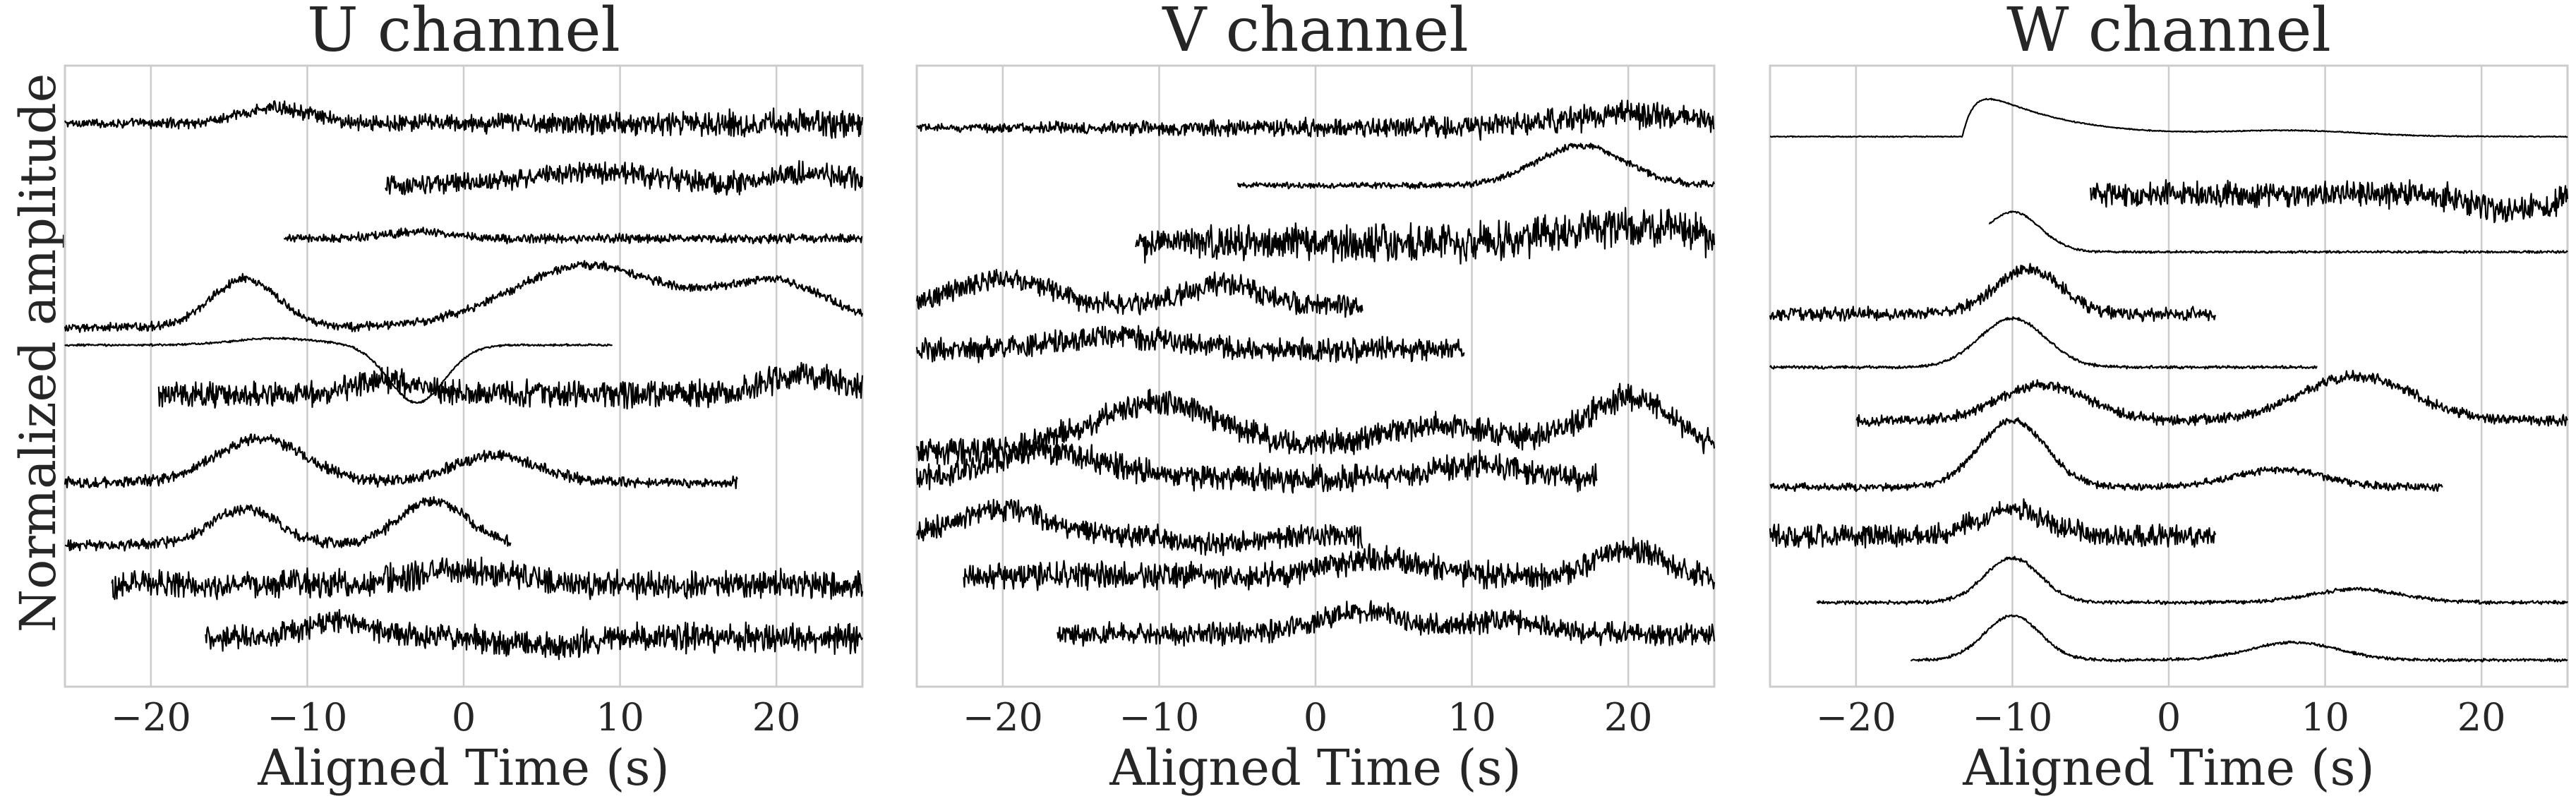  What do you see at coordinates (1315, 33) in the screenshot?
I see `panel-title: V channel` at bounding box center [1315, 33].